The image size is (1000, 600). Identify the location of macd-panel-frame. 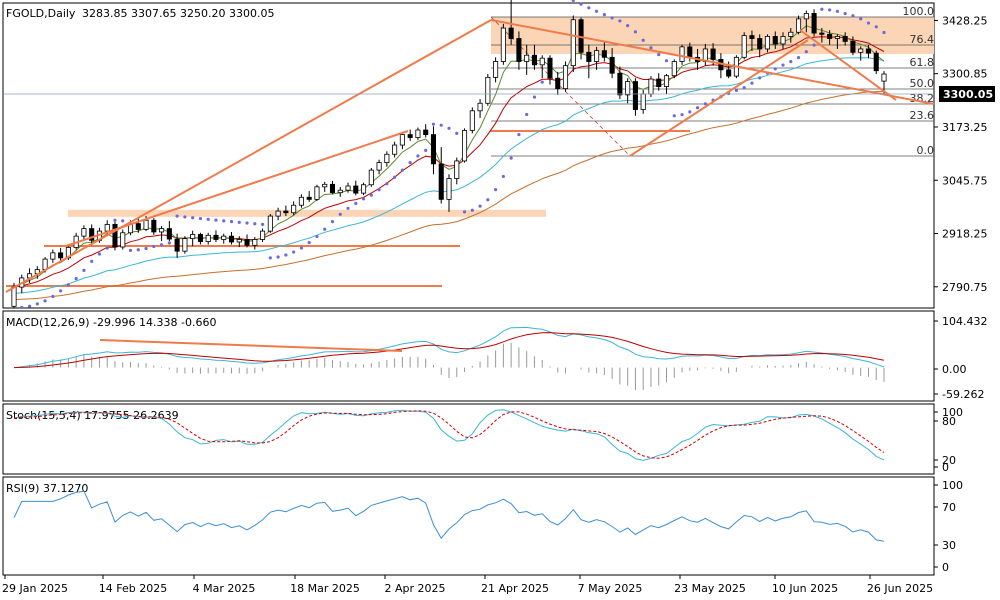
(468, 356).